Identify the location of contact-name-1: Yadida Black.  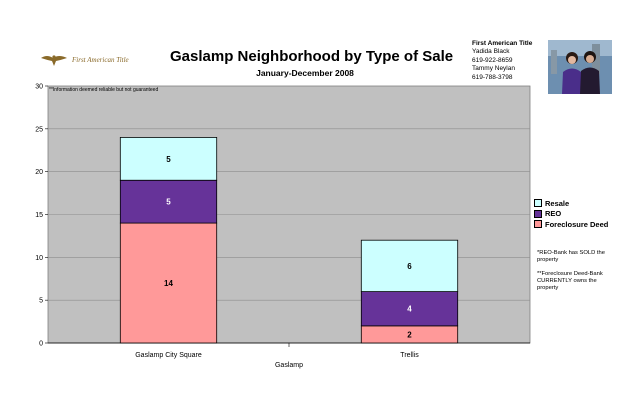
(491, 52).